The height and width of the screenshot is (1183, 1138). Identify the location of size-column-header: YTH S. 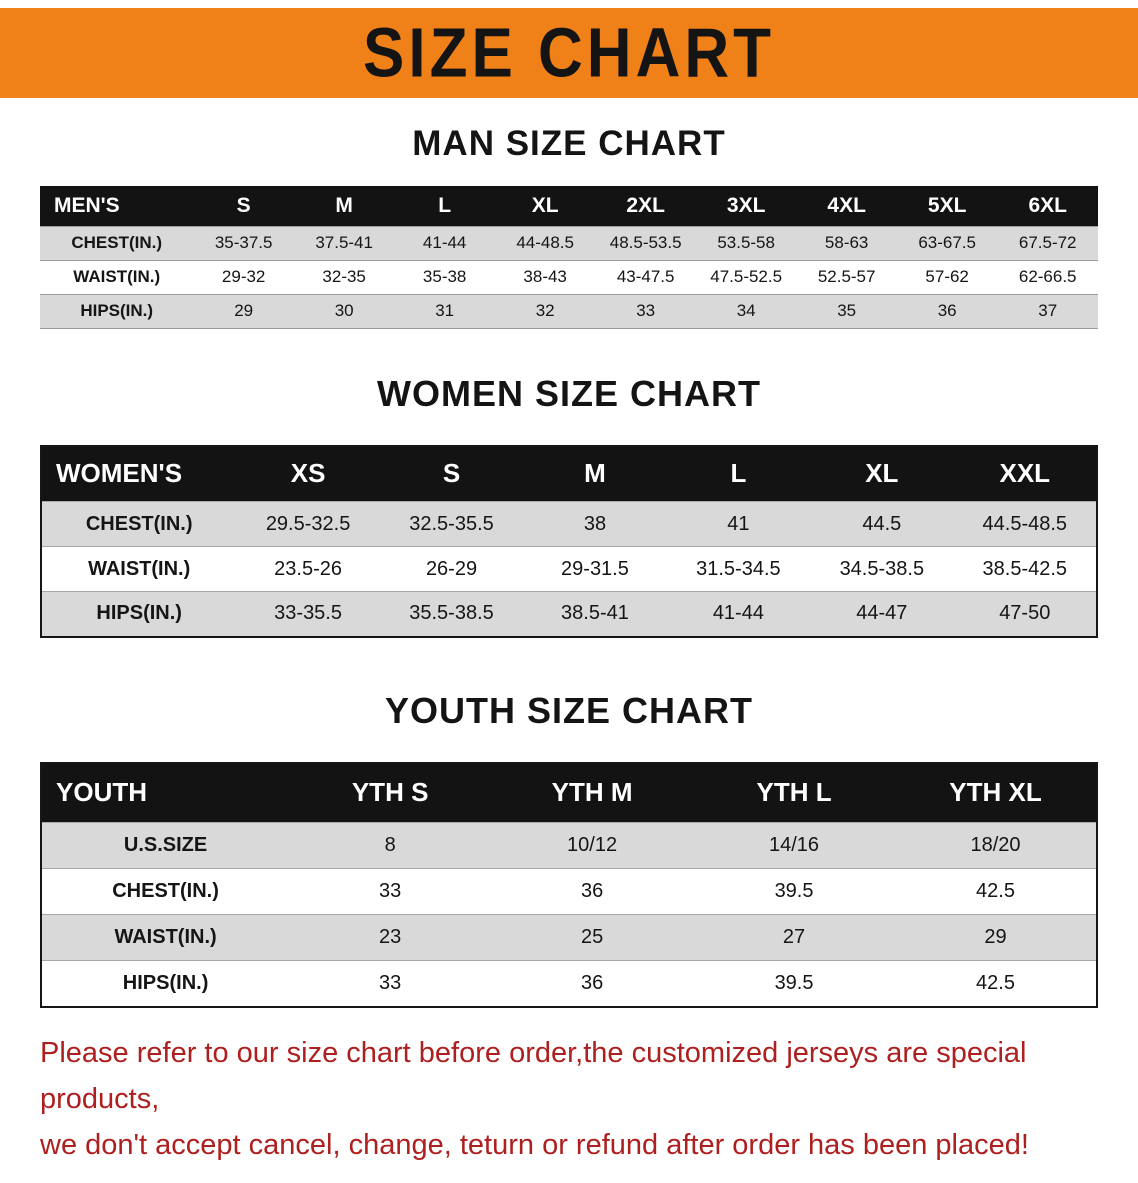
(390, 792).